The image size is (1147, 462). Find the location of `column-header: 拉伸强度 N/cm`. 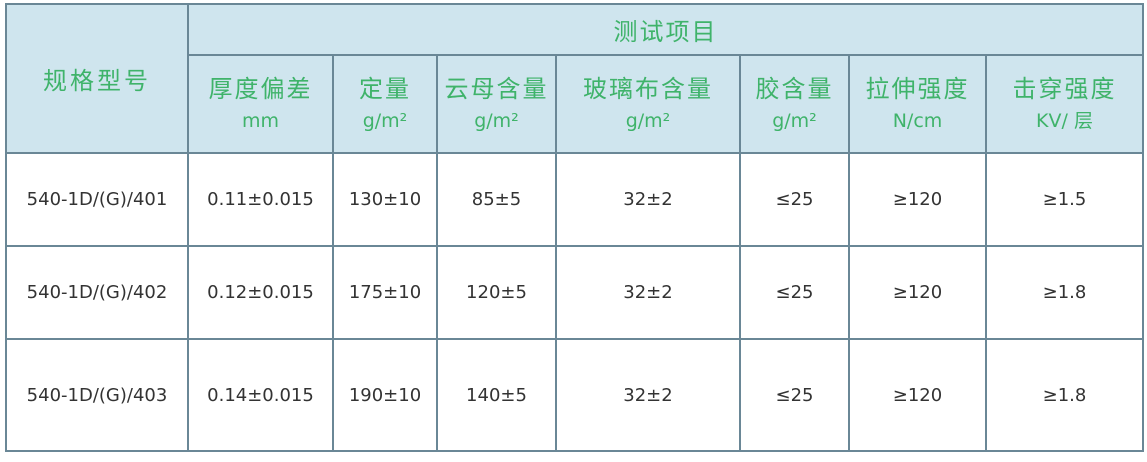

column-header: 拉伸强度 N/cm is located at coordinates (917, 104).